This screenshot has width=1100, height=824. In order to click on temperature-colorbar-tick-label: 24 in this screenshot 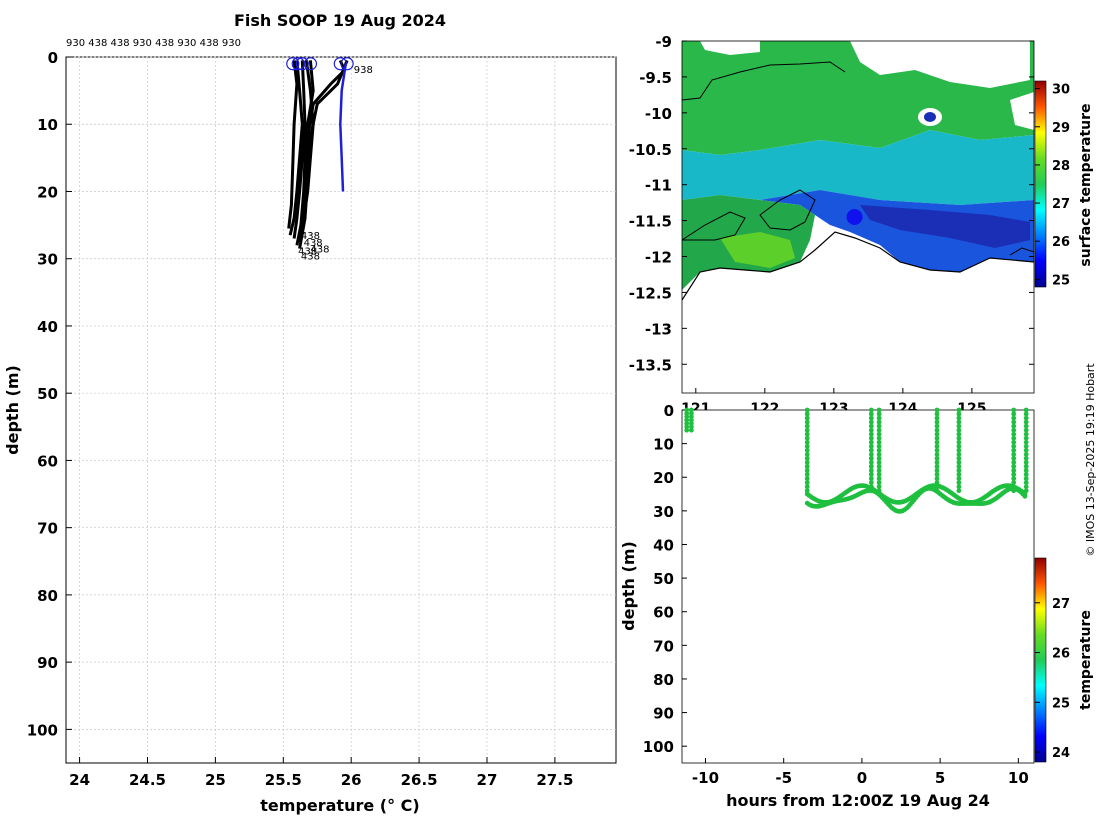, I will do `click(1061, 753)`.